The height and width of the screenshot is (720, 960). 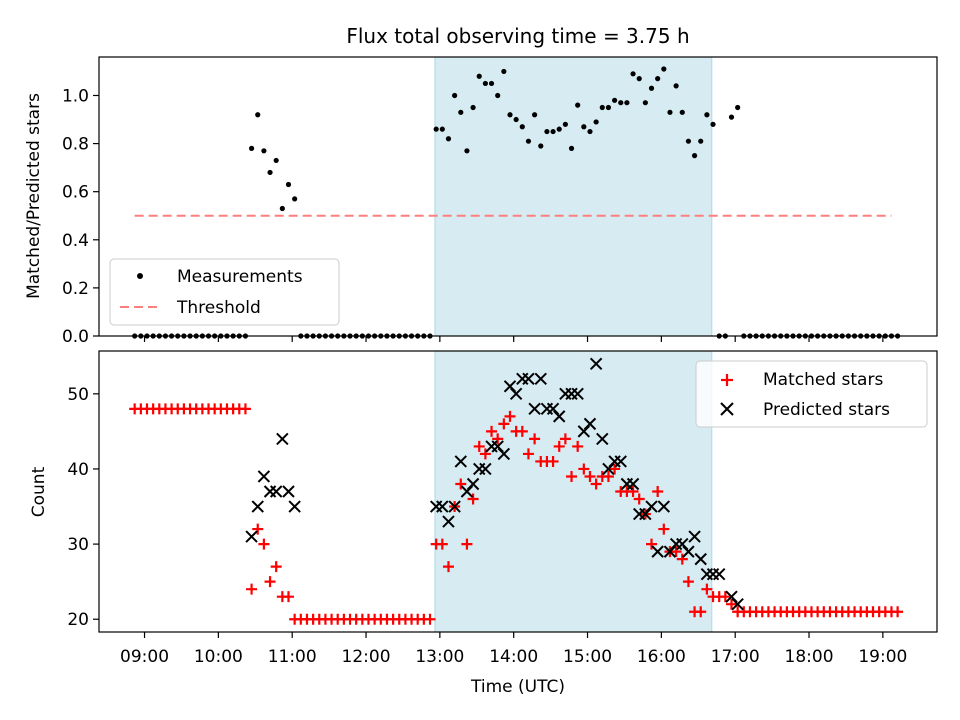 I want to click on legend-predicted-label: Predicted stars, so click(x=826, y=410).